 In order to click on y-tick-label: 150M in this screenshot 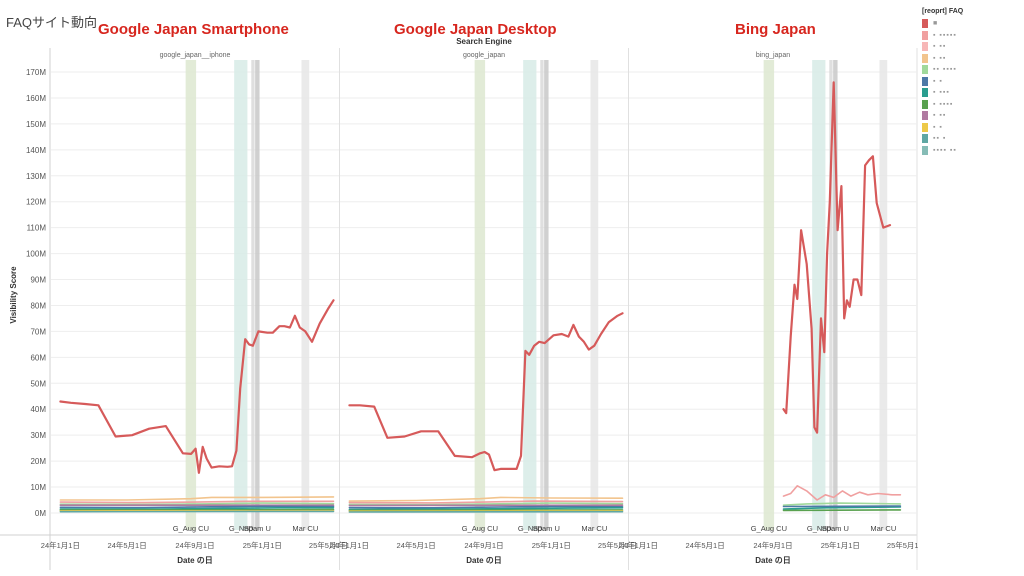, I will do `click(36, 124)`.